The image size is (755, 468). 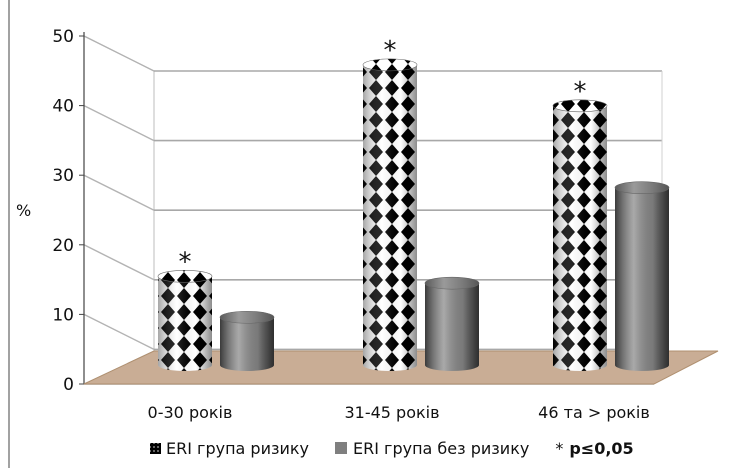 What do you see at coordinates (594, 412) in the screenshot?
I see `x-tick-label: 46 та > років` at bounding box center [594, 412].